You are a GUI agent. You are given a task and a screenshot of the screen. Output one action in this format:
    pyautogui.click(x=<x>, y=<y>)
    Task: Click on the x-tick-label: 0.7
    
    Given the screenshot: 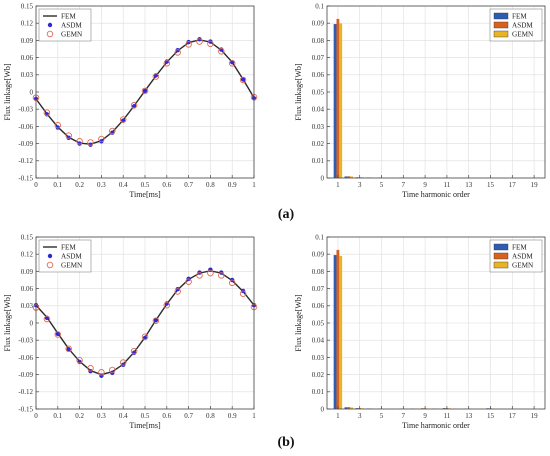 What is the action you would take?
    pyautogui.click(x=188, y=416)
    